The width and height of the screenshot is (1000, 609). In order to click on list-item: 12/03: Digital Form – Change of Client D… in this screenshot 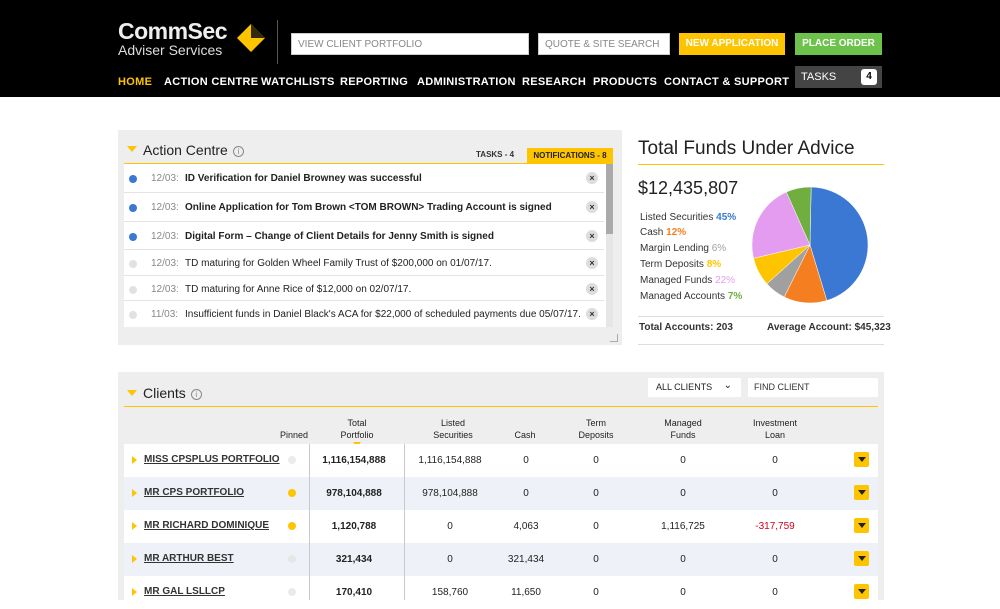, I will do `click(364, 236)`.